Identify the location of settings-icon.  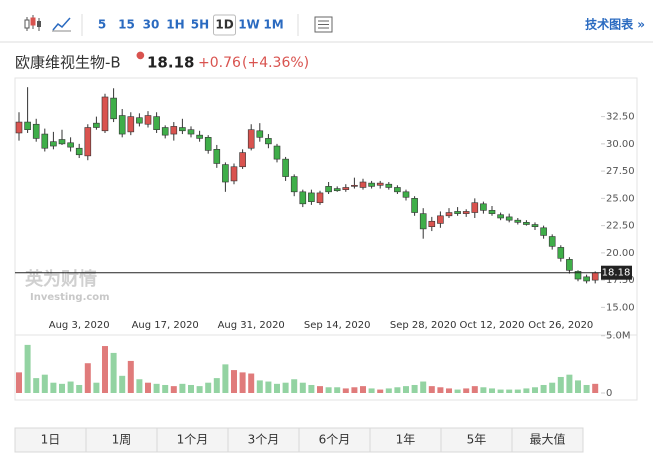
(323, 24).